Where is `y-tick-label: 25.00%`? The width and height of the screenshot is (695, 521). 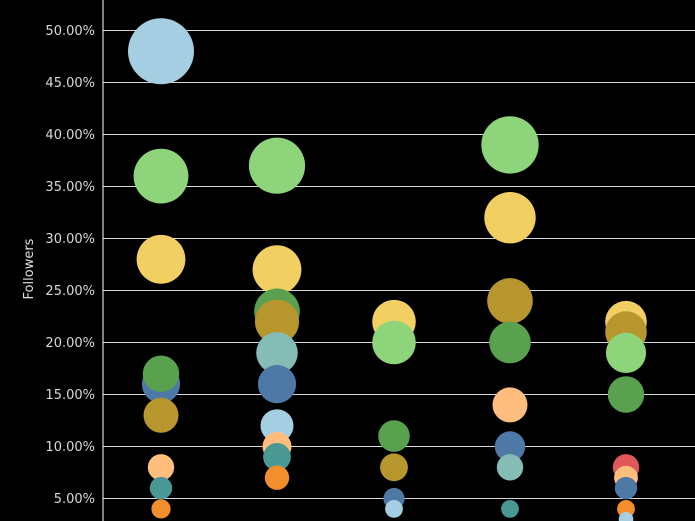 y-tick-label: 25.00% is located at coordinates (70, 291).